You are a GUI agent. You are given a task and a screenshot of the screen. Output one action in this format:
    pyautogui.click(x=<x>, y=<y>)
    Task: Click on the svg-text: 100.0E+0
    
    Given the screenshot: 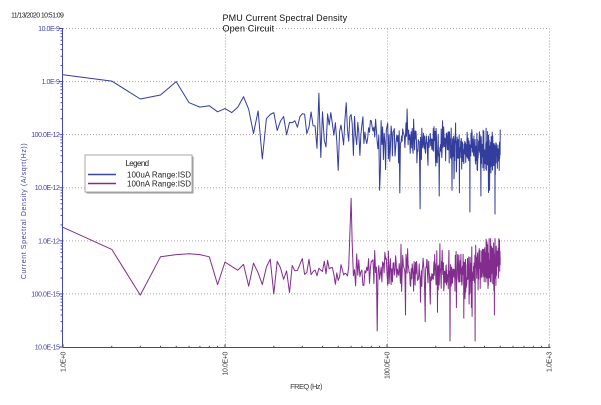 What is the action you would take?
    pyautogui.click(x=388, y=364)
    